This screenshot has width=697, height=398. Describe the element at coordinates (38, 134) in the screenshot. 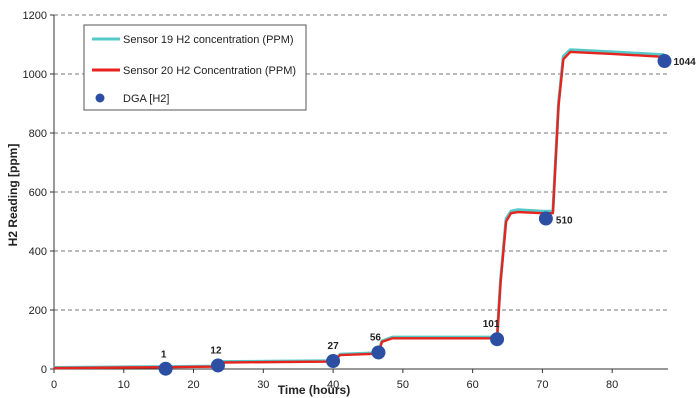

I see `y-tick-label-800: 800` at that location.